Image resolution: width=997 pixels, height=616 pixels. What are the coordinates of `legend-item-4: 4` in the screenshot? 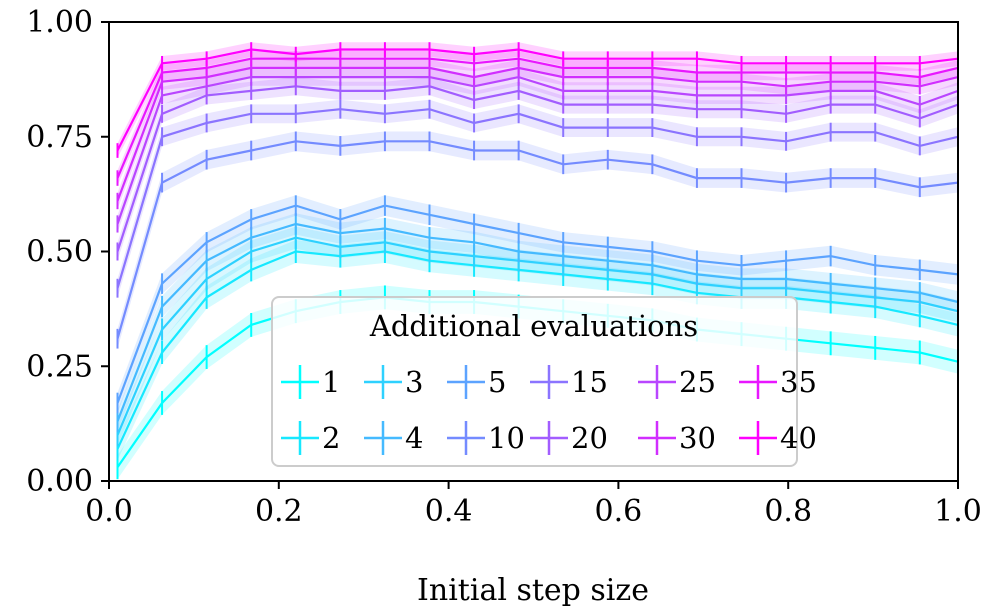 It's located at (393, 438).